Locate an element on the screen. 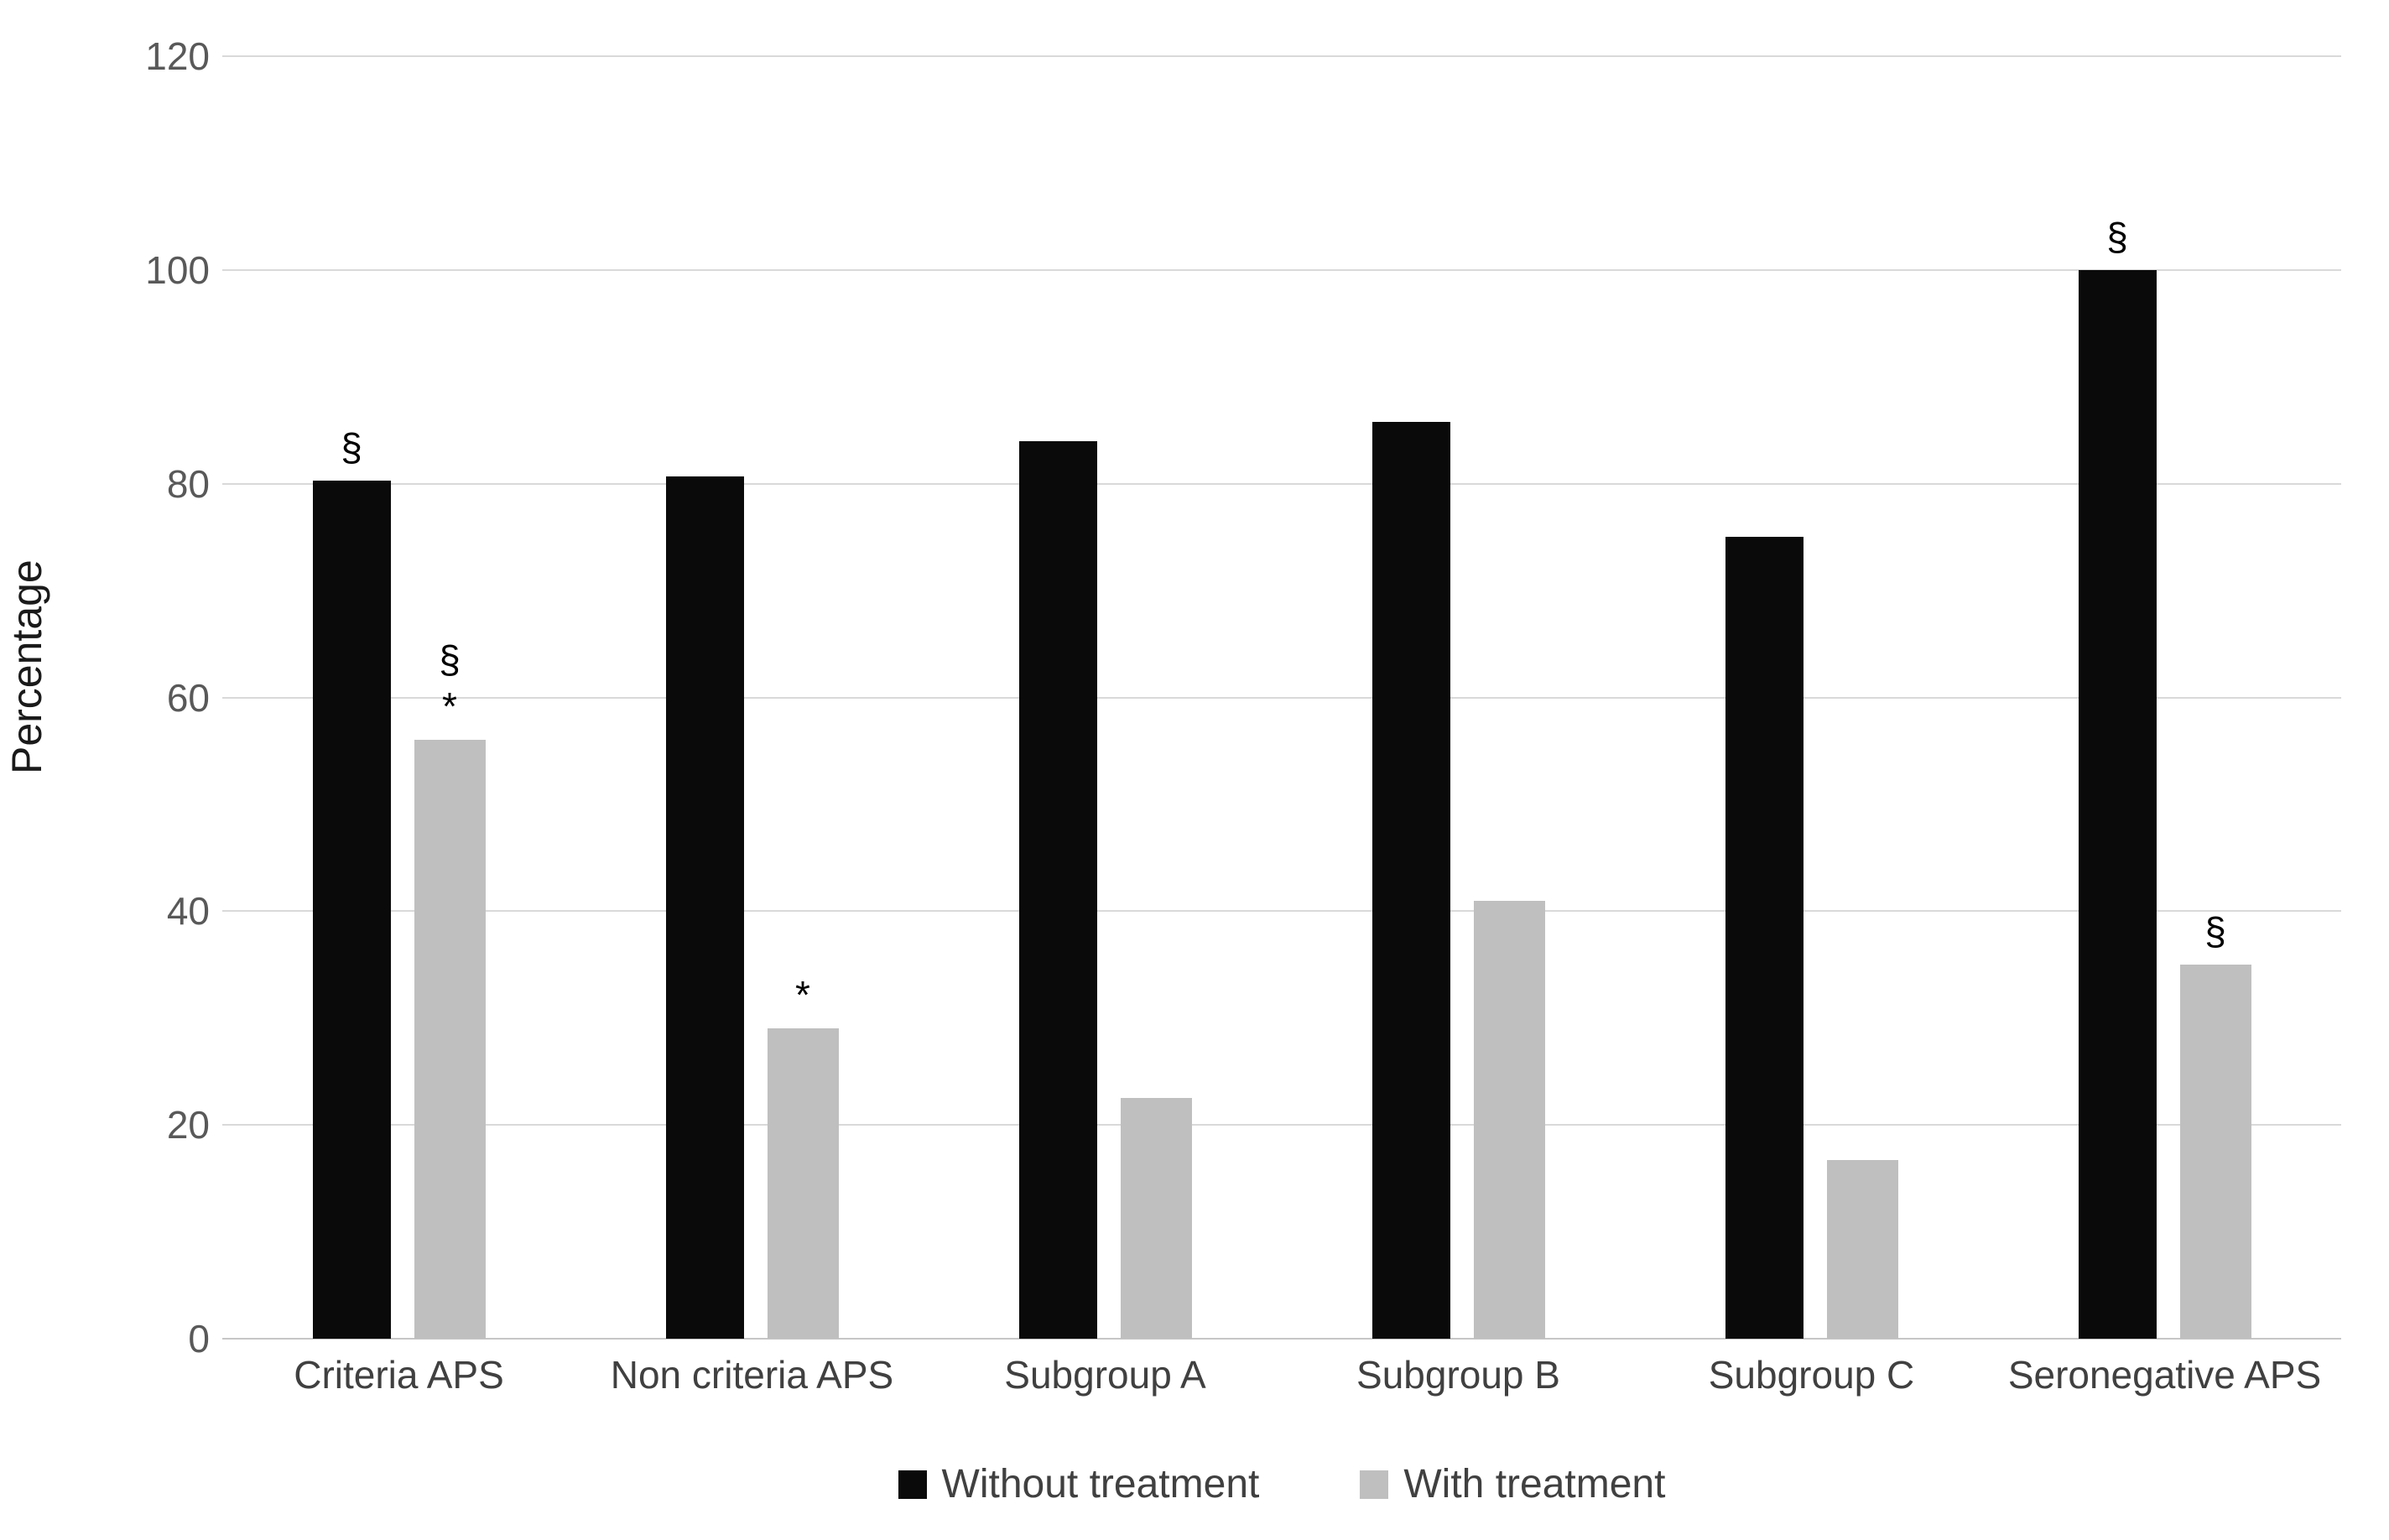  y-tick-80: 80 is located at coordinates (188, 483).